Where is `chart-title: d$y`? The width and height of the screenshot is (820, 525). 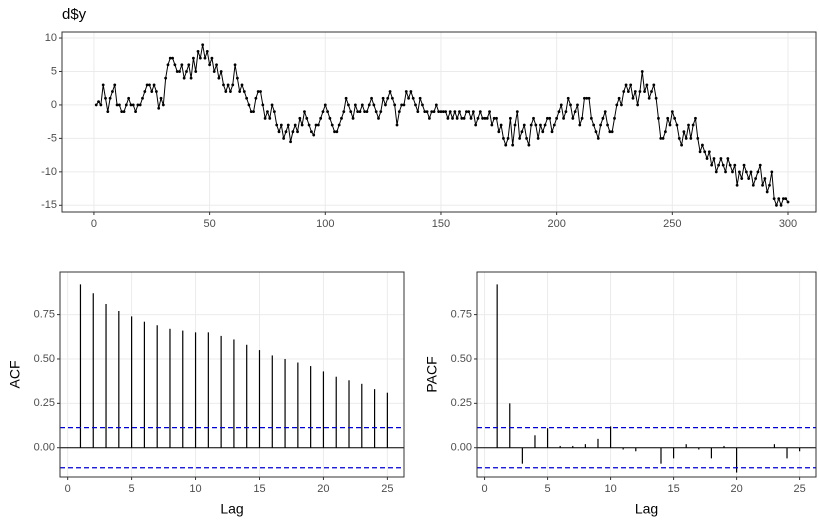 chart-title: d$y is located at coordinates (74, 14).